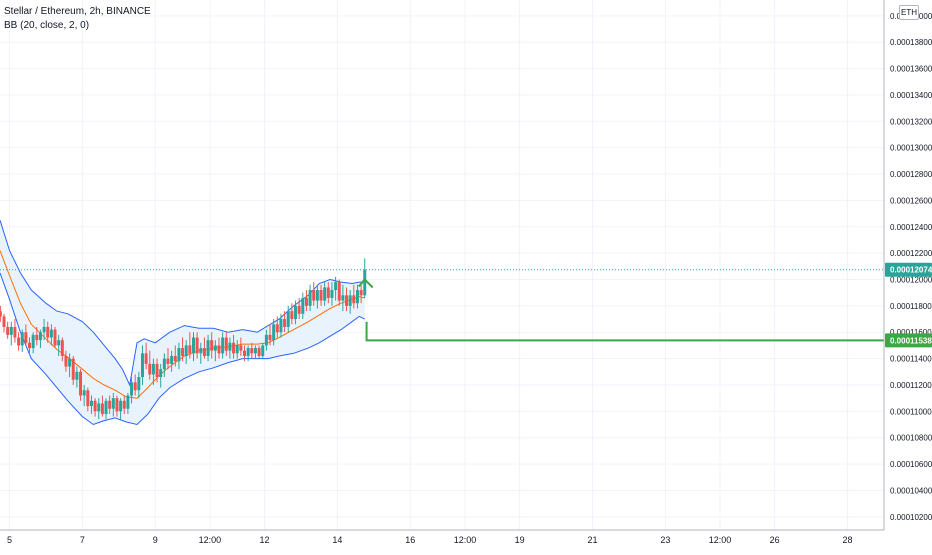 The height and width of the screenshot is (555, 932). Describe the element at coordinates (442, 305) in the screenshot. I see `annotations` at that location.